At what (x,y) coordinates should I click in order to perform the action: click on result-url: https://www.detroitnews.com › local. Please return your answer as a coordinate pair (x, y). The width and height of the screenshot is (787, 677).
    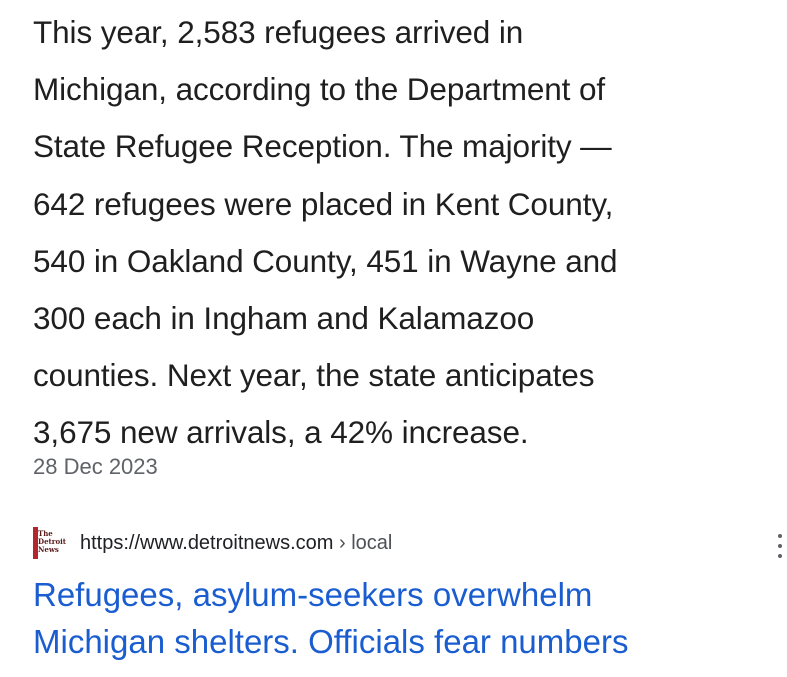
    Looking at the image, I should click on (236, 543).